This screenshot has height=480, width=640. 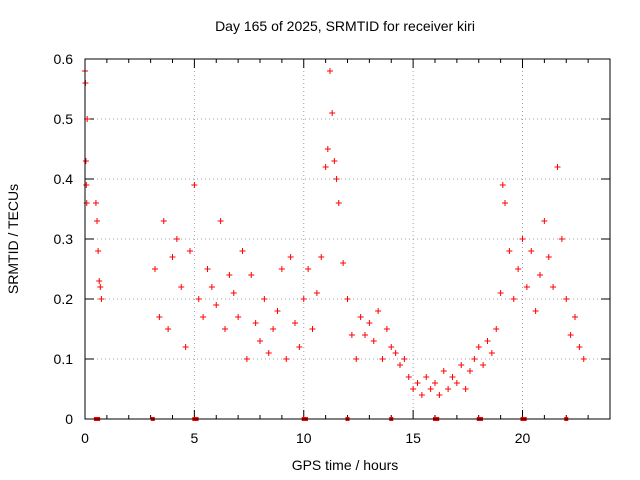 I want to click on y-tick-label: 0.6, so click(x=64, y=59).